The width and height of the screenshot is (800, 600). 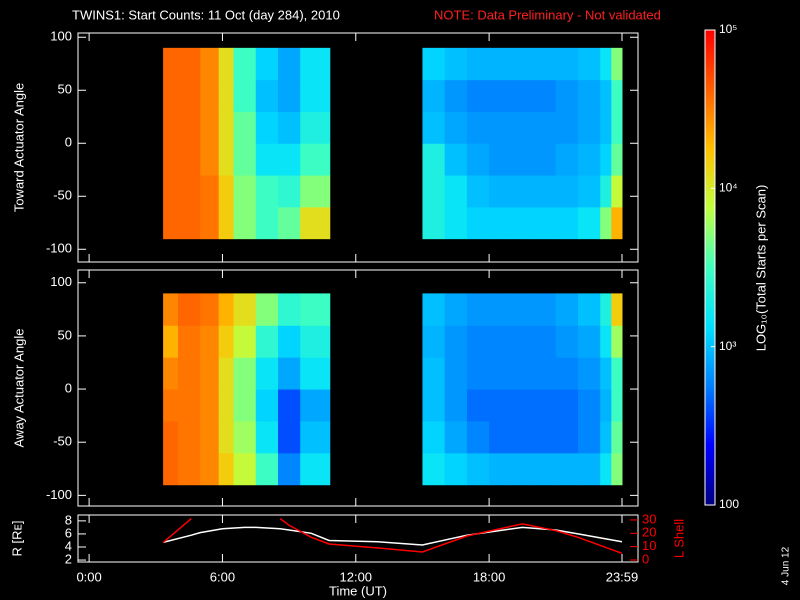 What do you see at coordinates (649, 532) in the screenshot?
I see `y2-tick-label: 20` at bounding box center [649, 532].